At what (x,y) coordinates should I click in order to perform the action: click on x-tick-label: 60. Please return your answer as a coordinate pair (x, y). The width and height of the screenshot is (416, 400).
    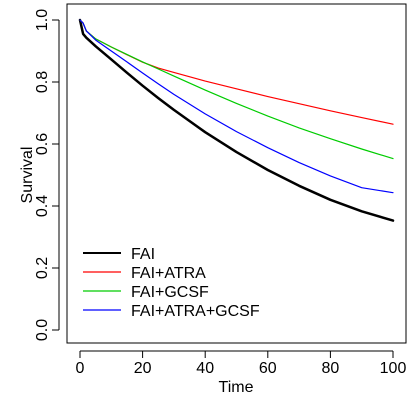
    Looking at the image, I should click on (268, 368).